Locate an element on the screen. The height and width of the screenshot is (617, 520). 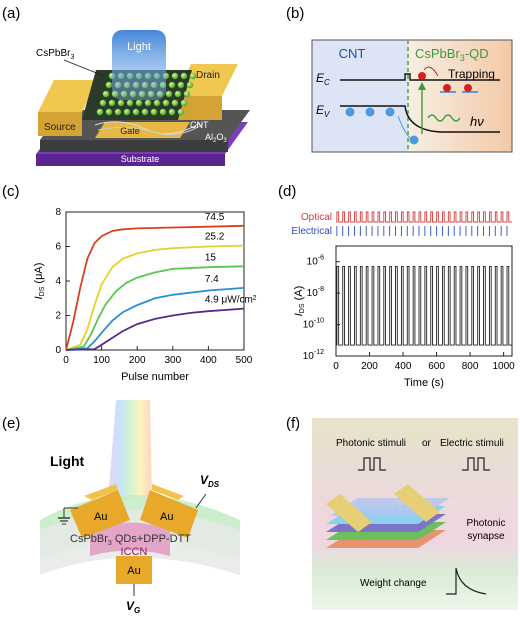
vg-label: VG is located at coordinates (133, 607).